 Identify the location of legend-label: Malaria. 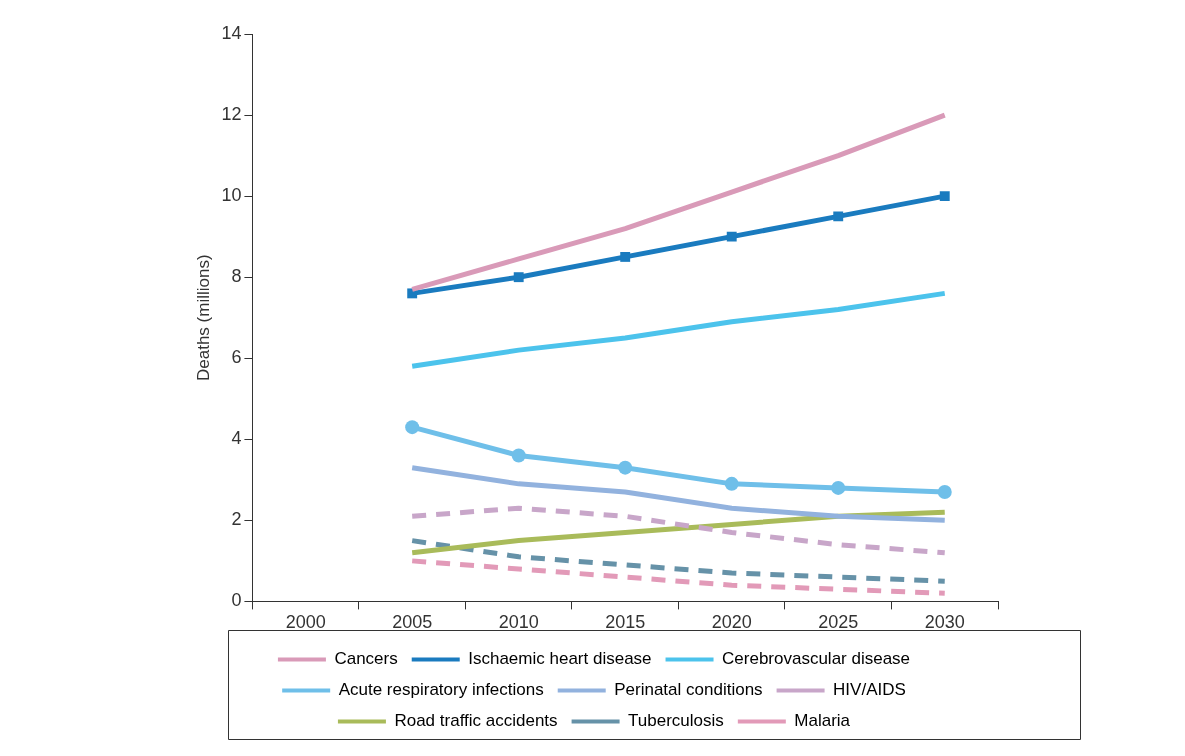
(822, 721).